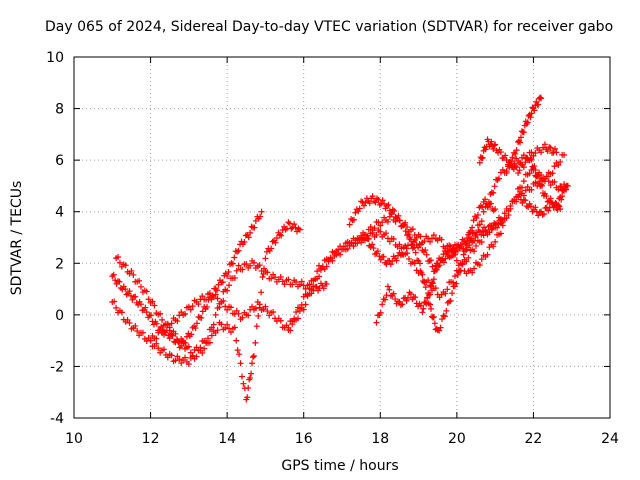 The height and width of the screenshot is (480, 640). Describe the element at coordinates (55, 58) in the screenshot. I see `y-tick-label: 10` at that location.